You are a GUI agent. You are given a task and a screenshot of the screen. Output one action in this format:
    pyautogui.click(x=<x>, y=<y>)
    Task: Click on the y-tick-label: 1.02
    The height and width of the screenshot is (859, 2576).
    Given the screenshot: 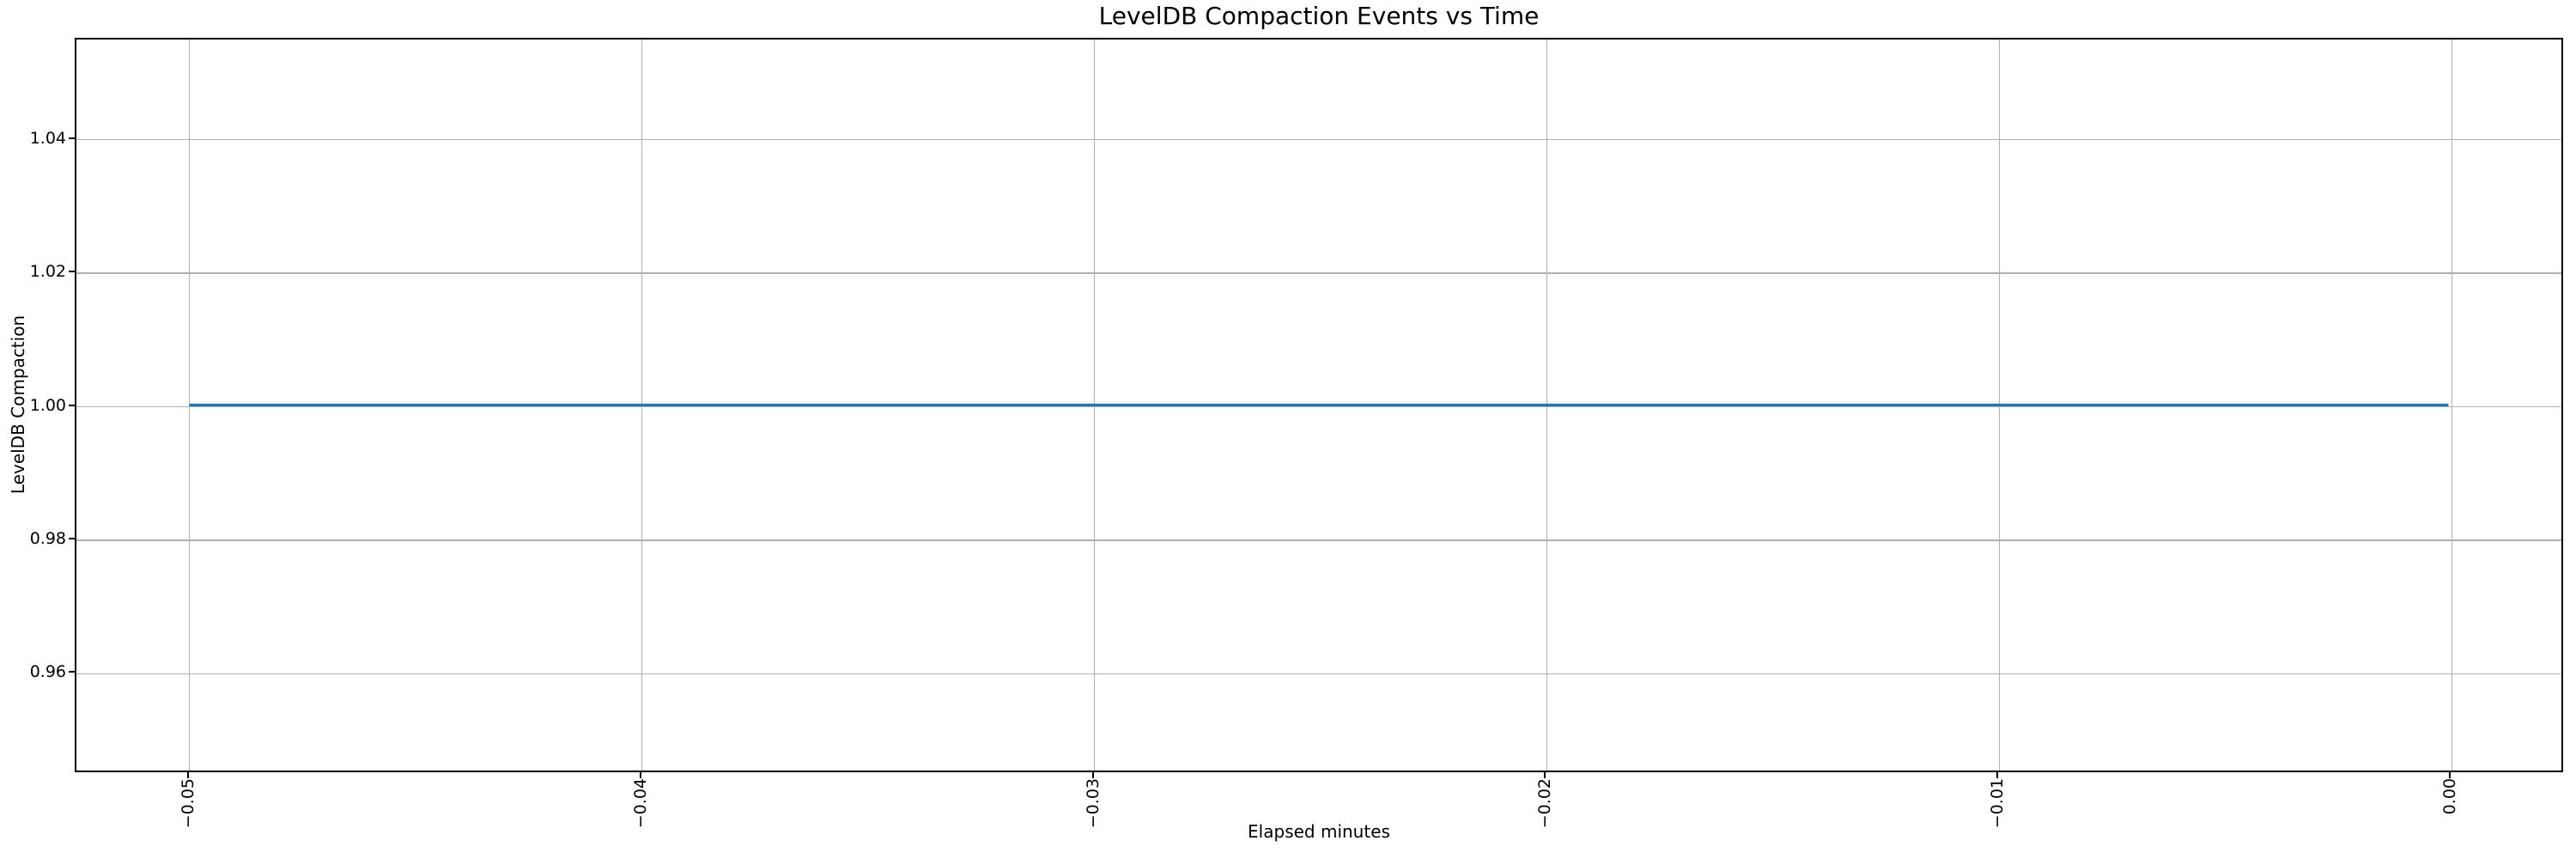 What is the action you would take?
    pyautogui.click(x=48, y=272)
    